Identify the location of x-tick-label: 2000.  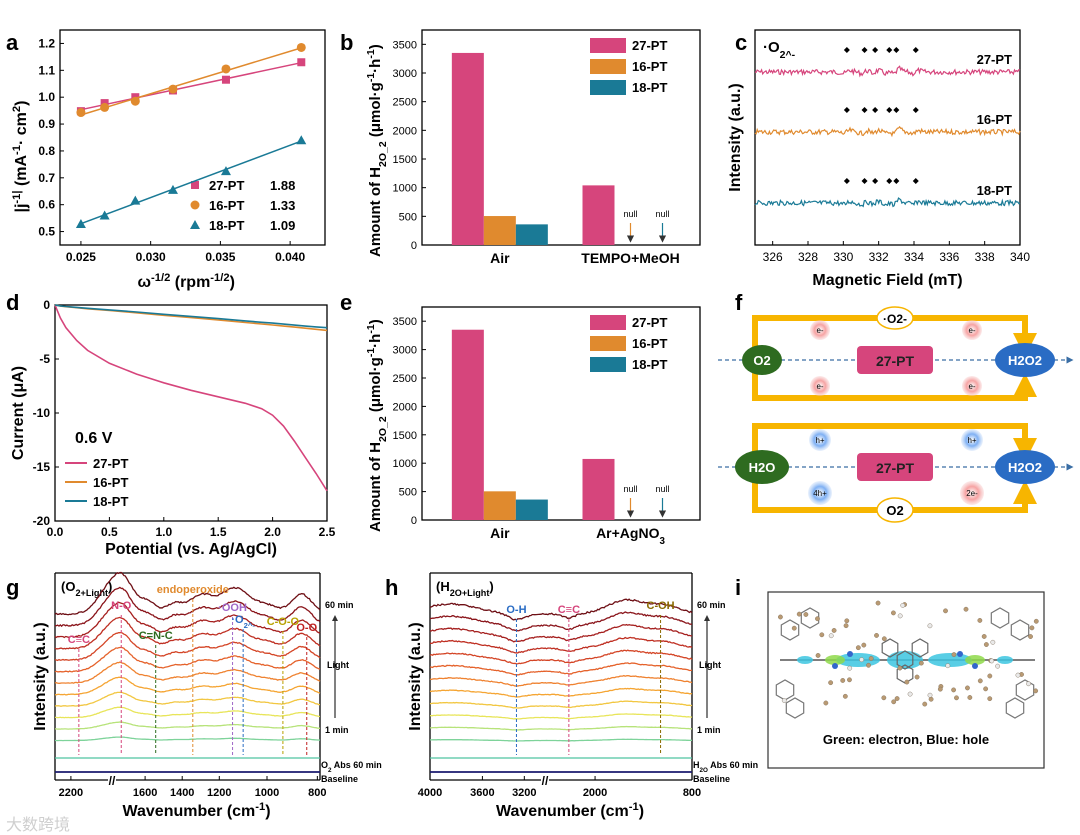
(595, 793).